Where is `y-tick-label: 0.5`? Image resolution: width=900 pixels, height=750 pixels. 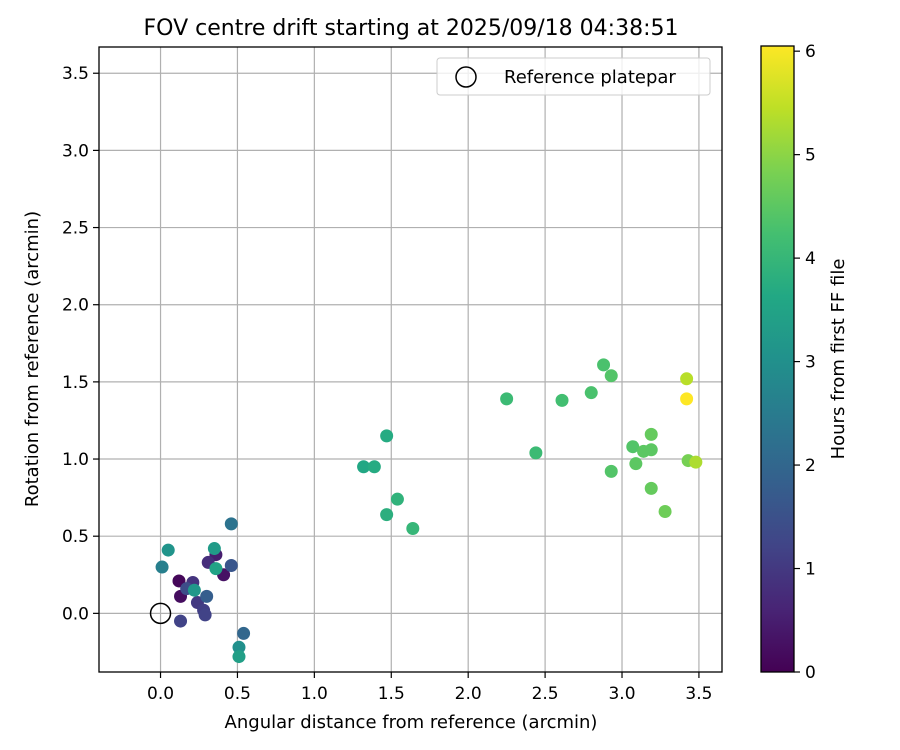 y-tick-label: 0.5 is located at coordinates (75, 537).